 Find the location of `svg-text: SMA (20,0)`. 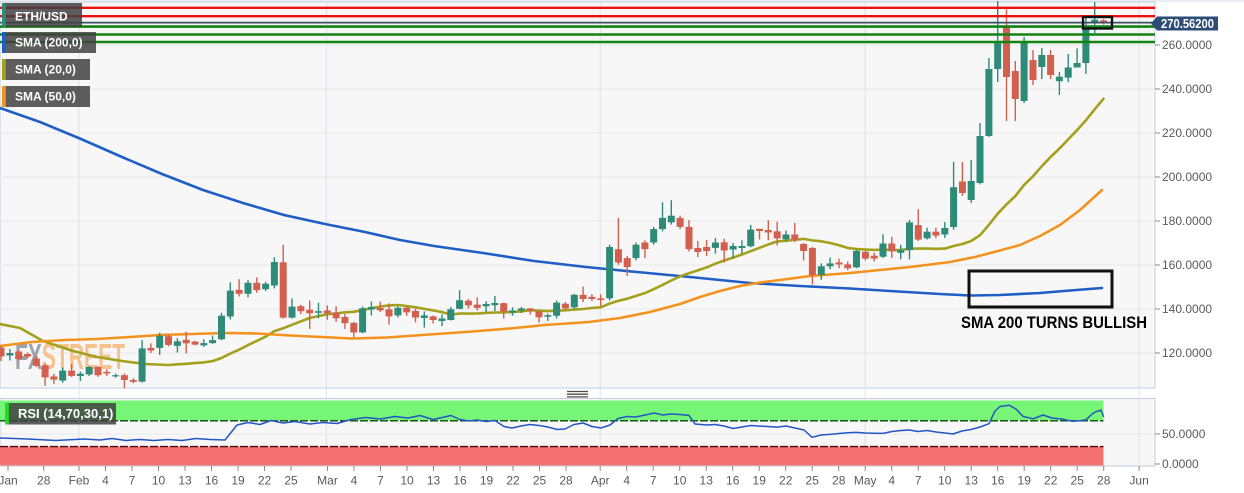

svg-text: SMA (20,0) is located at coordinates (45, 70).